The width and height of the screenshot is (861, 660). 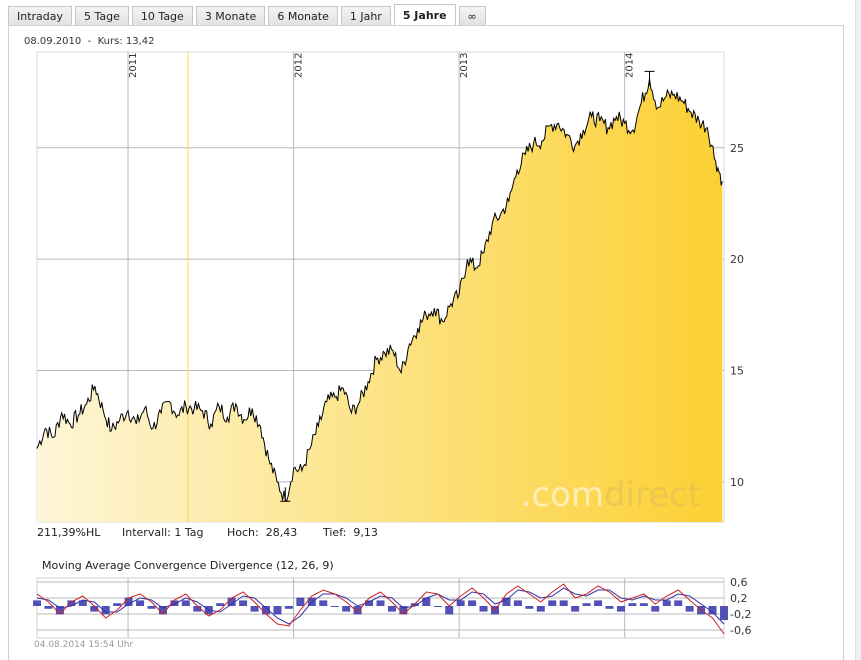 I want to click on stat-intervall: Intervall: 1 Tag, so click(x=163, y=532).